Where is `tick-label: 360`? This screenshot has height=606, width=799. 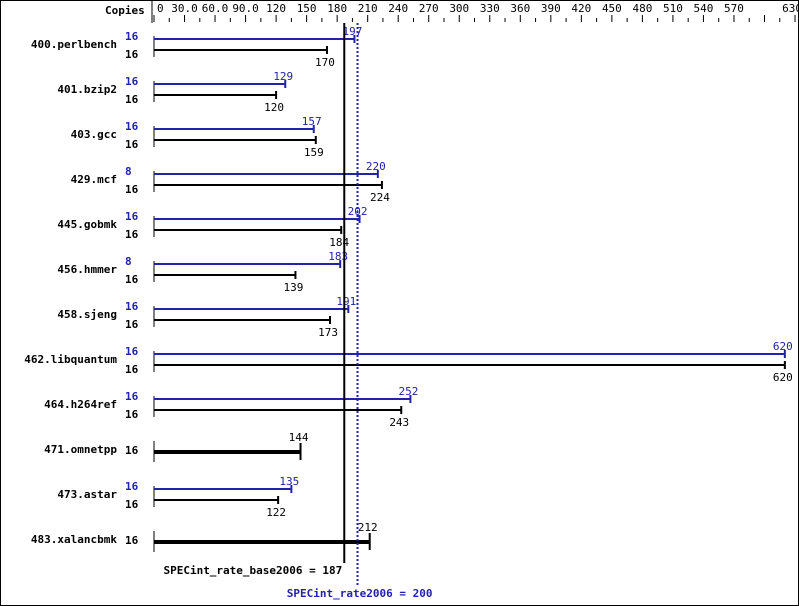
tick-label: 360 is located at coordinates (520, 8).